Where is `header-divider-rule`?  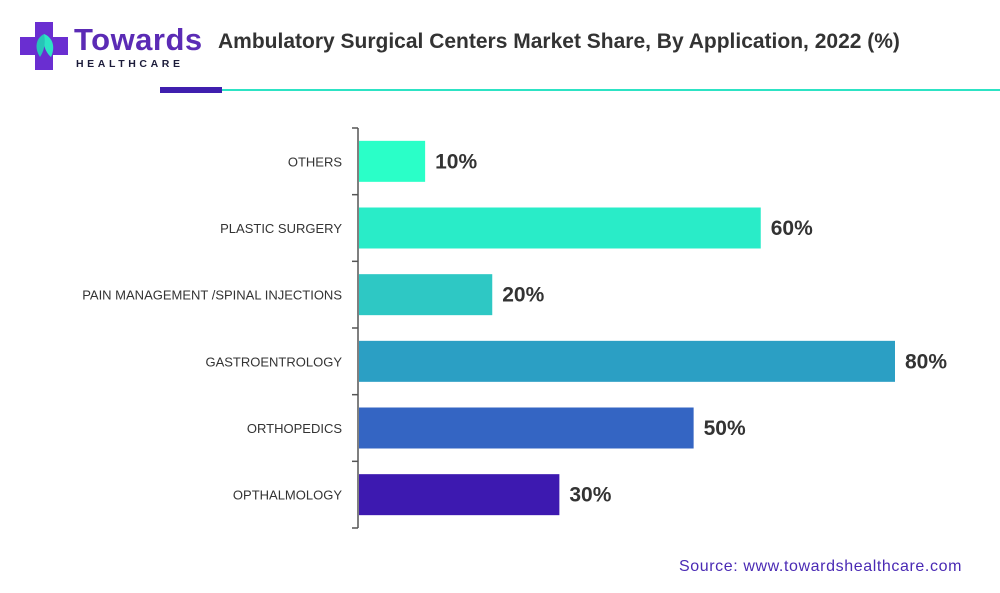
header-divider-rule is located at coordinates (611, 90).